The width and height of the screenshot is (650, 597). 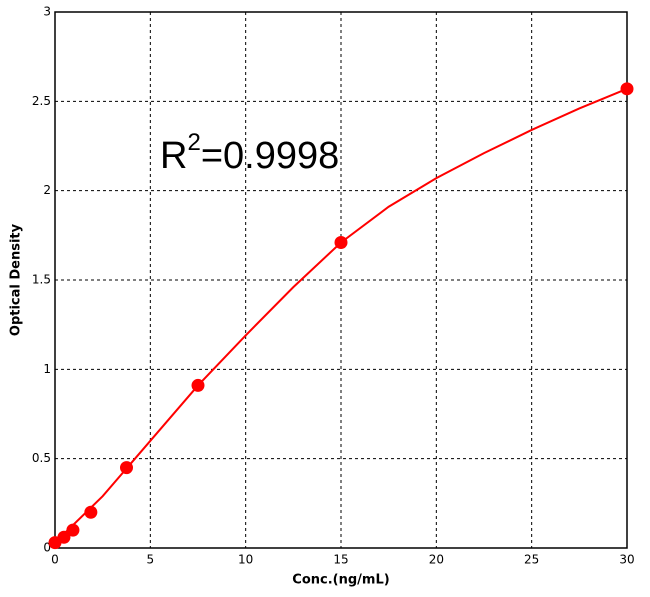 What do you see at coordinates (41, 101) in the screenshot?
I see `y-tick-label: 2.5` at bounding box center [41, 101].